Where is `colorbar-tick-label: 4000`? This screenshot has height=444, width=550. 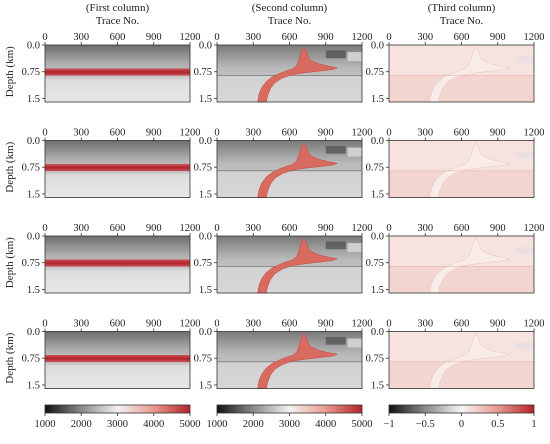
colorbar-tick-label: 4000 is located at coordinates (153, 424).